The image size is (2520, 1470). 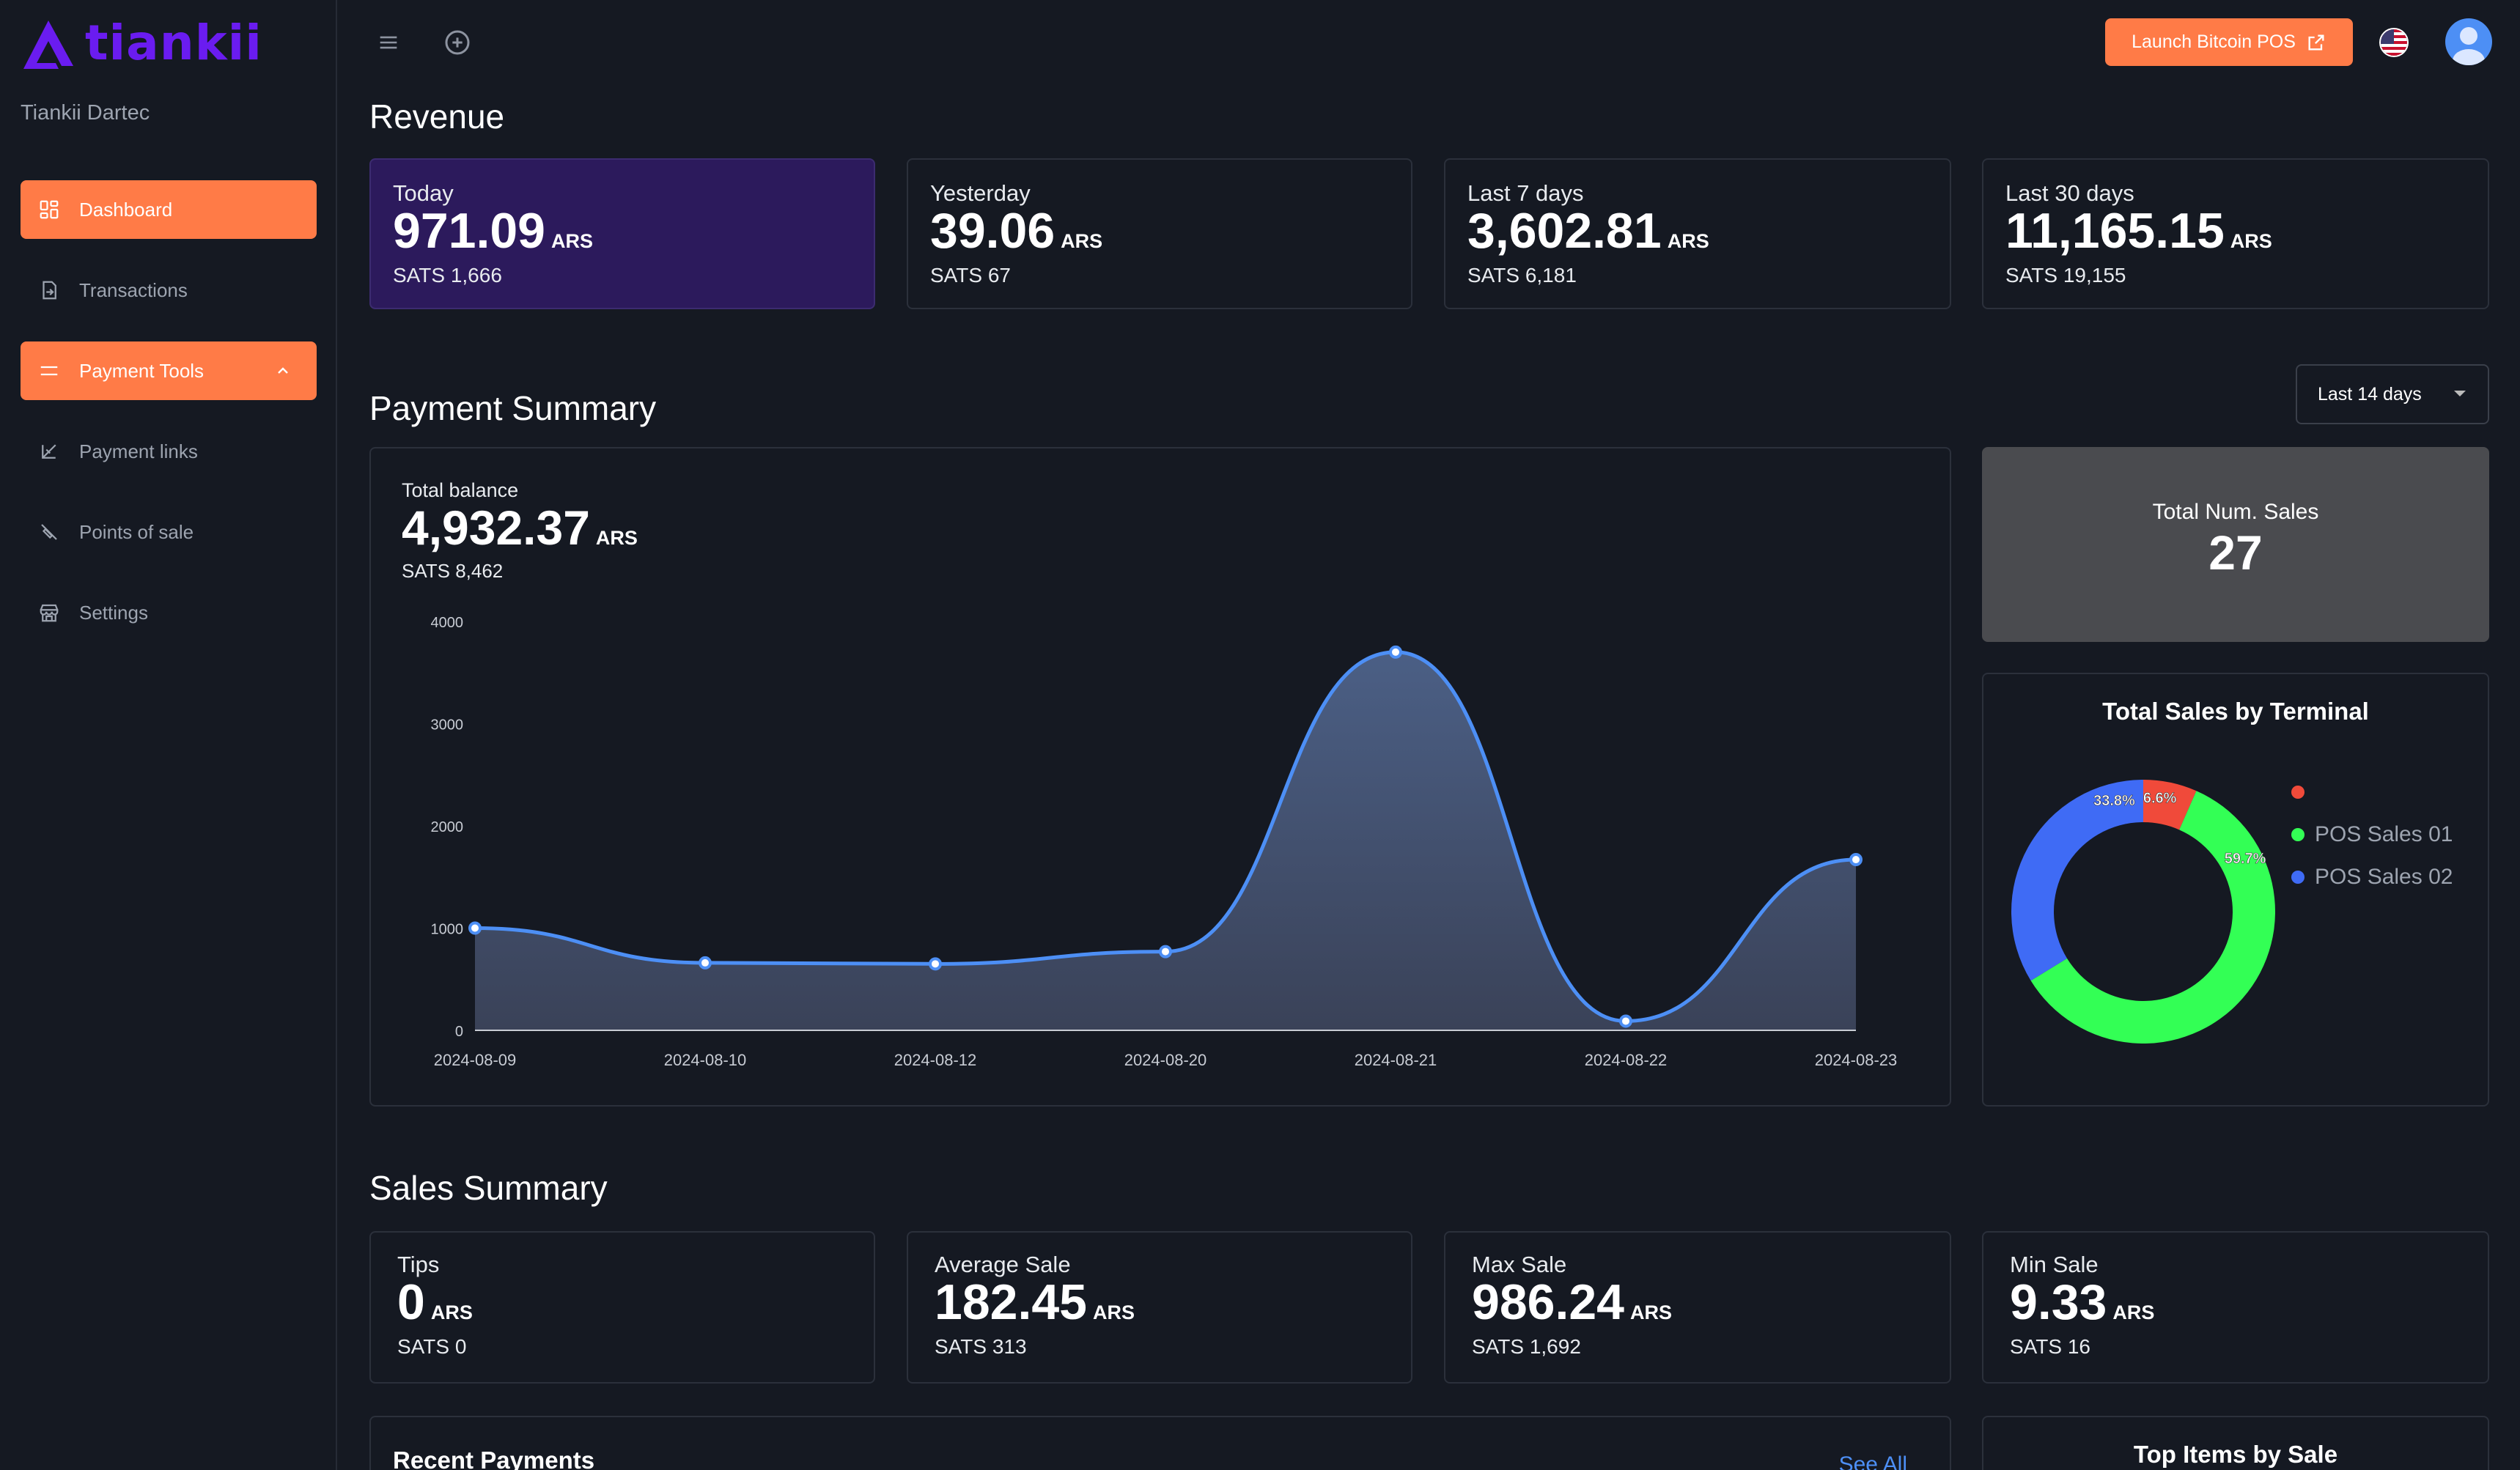 I want to click on stat-value: 0 ARS, so click(x=435, y=1302).